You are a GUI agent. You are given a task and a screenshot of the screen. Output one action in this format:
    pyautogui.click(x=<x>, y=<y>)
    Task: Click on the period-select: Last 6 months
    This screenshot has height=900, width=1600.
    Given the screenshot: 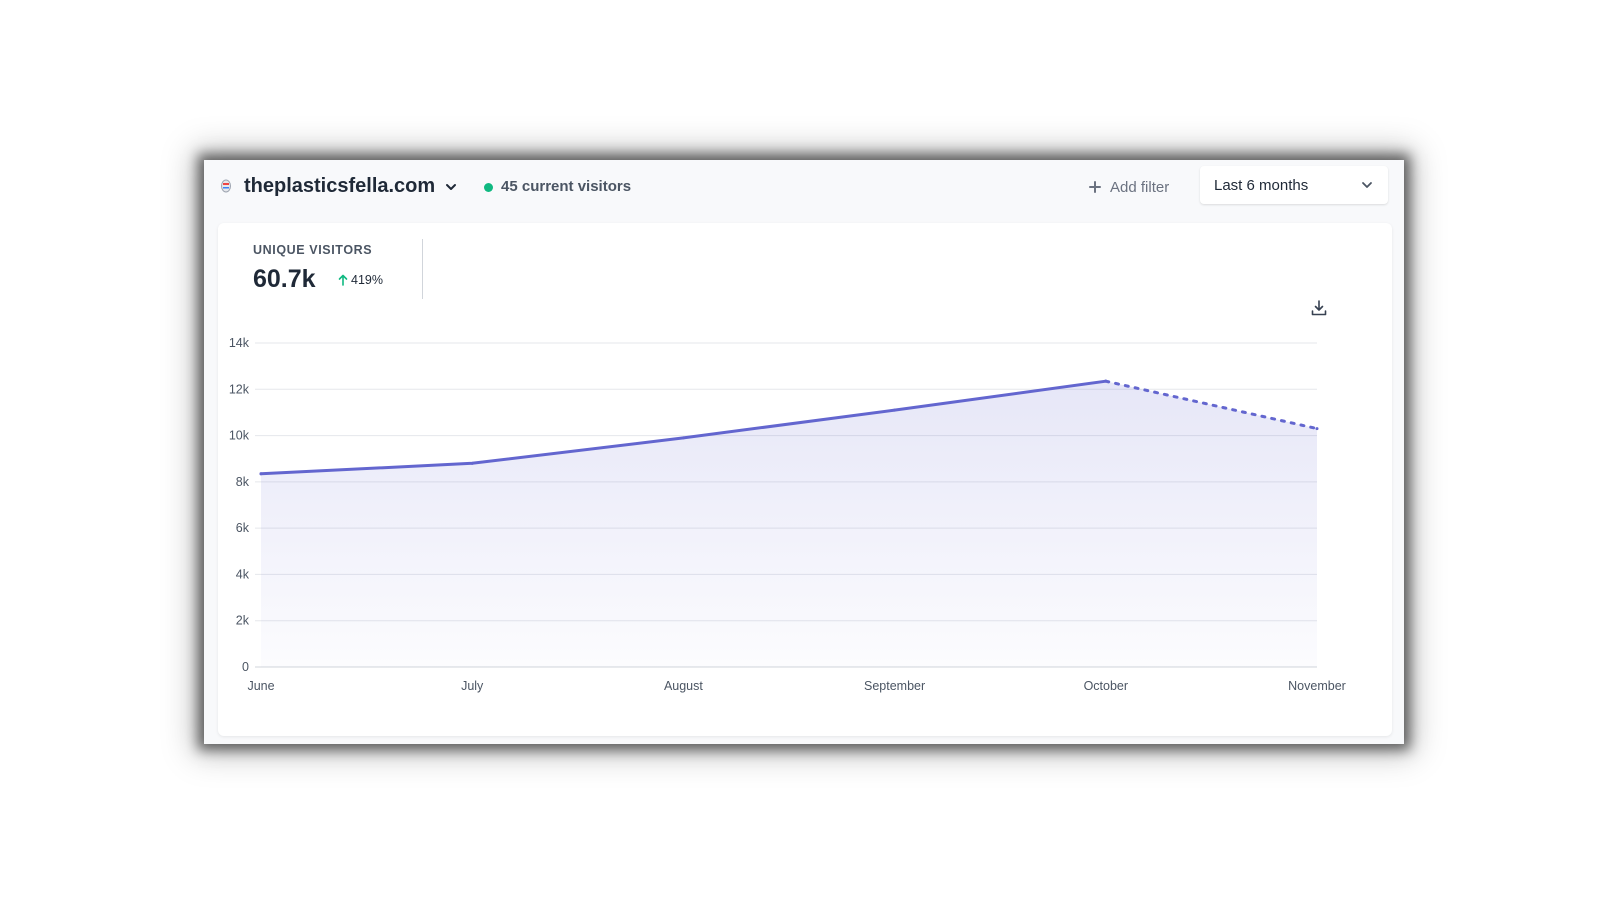 What is the action you would take?
    pyautogui.click(x=1294, y=185)
    